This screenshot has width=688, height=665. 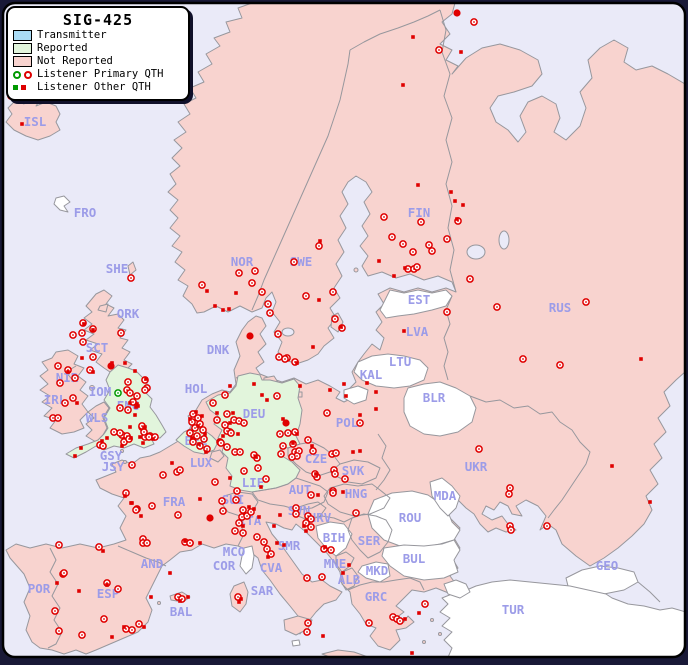 What do you see at coordinates (457, 589) in the screenshot?
I see `country-tur-thrace` at bounding box center [457, 589].